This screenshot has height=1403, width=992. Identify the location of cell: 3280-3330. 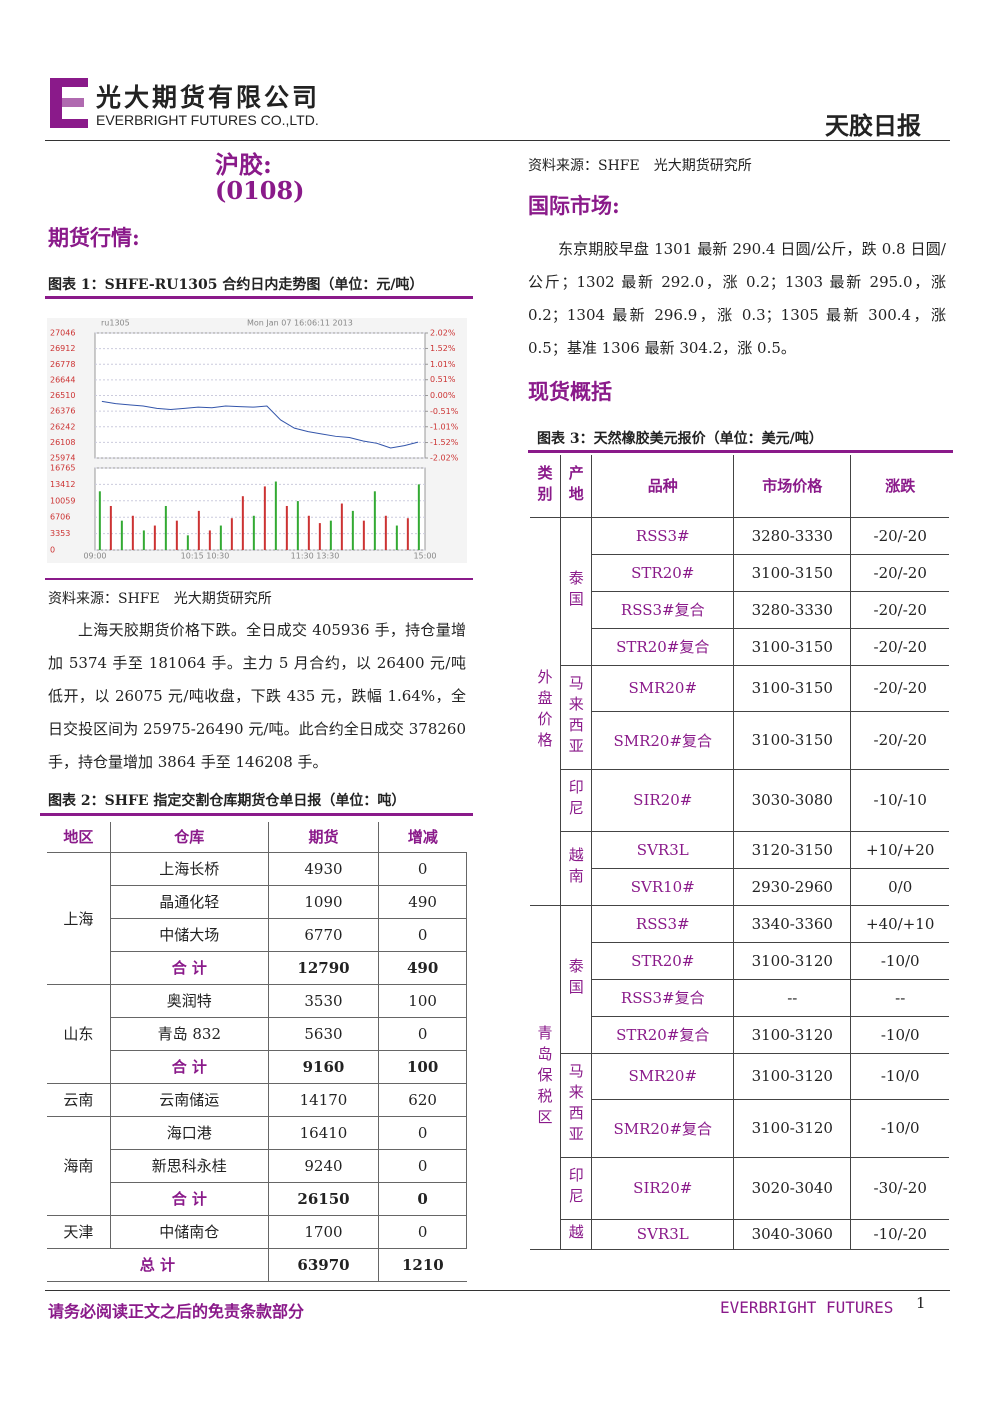
(792, 610).